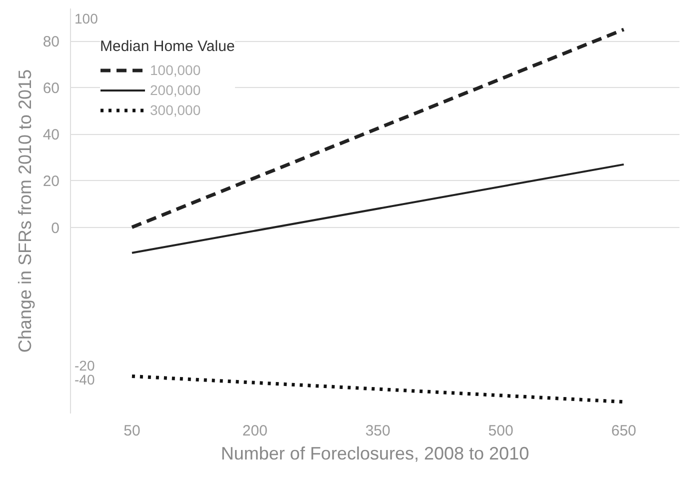 Image resolution: width=683 pixels, height=483 pixels. What do you see at coordinates (51, 135) in the screenshot?
I see `y-tick-label: 40` at bounding box center [51, 135].